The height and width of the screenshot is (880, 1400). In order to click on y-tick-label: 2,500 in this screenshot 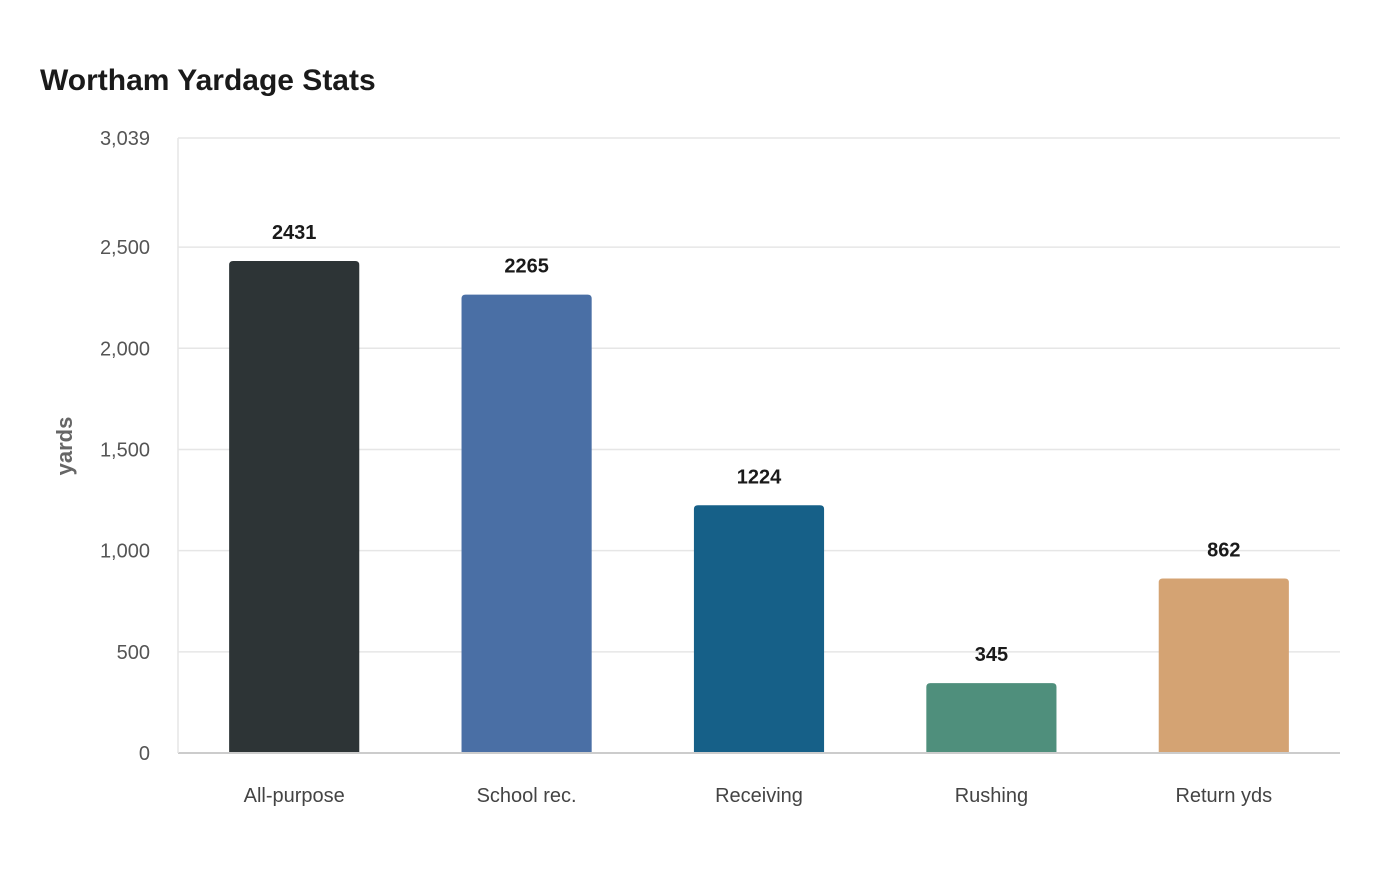, I will do `click(125, 248)`.